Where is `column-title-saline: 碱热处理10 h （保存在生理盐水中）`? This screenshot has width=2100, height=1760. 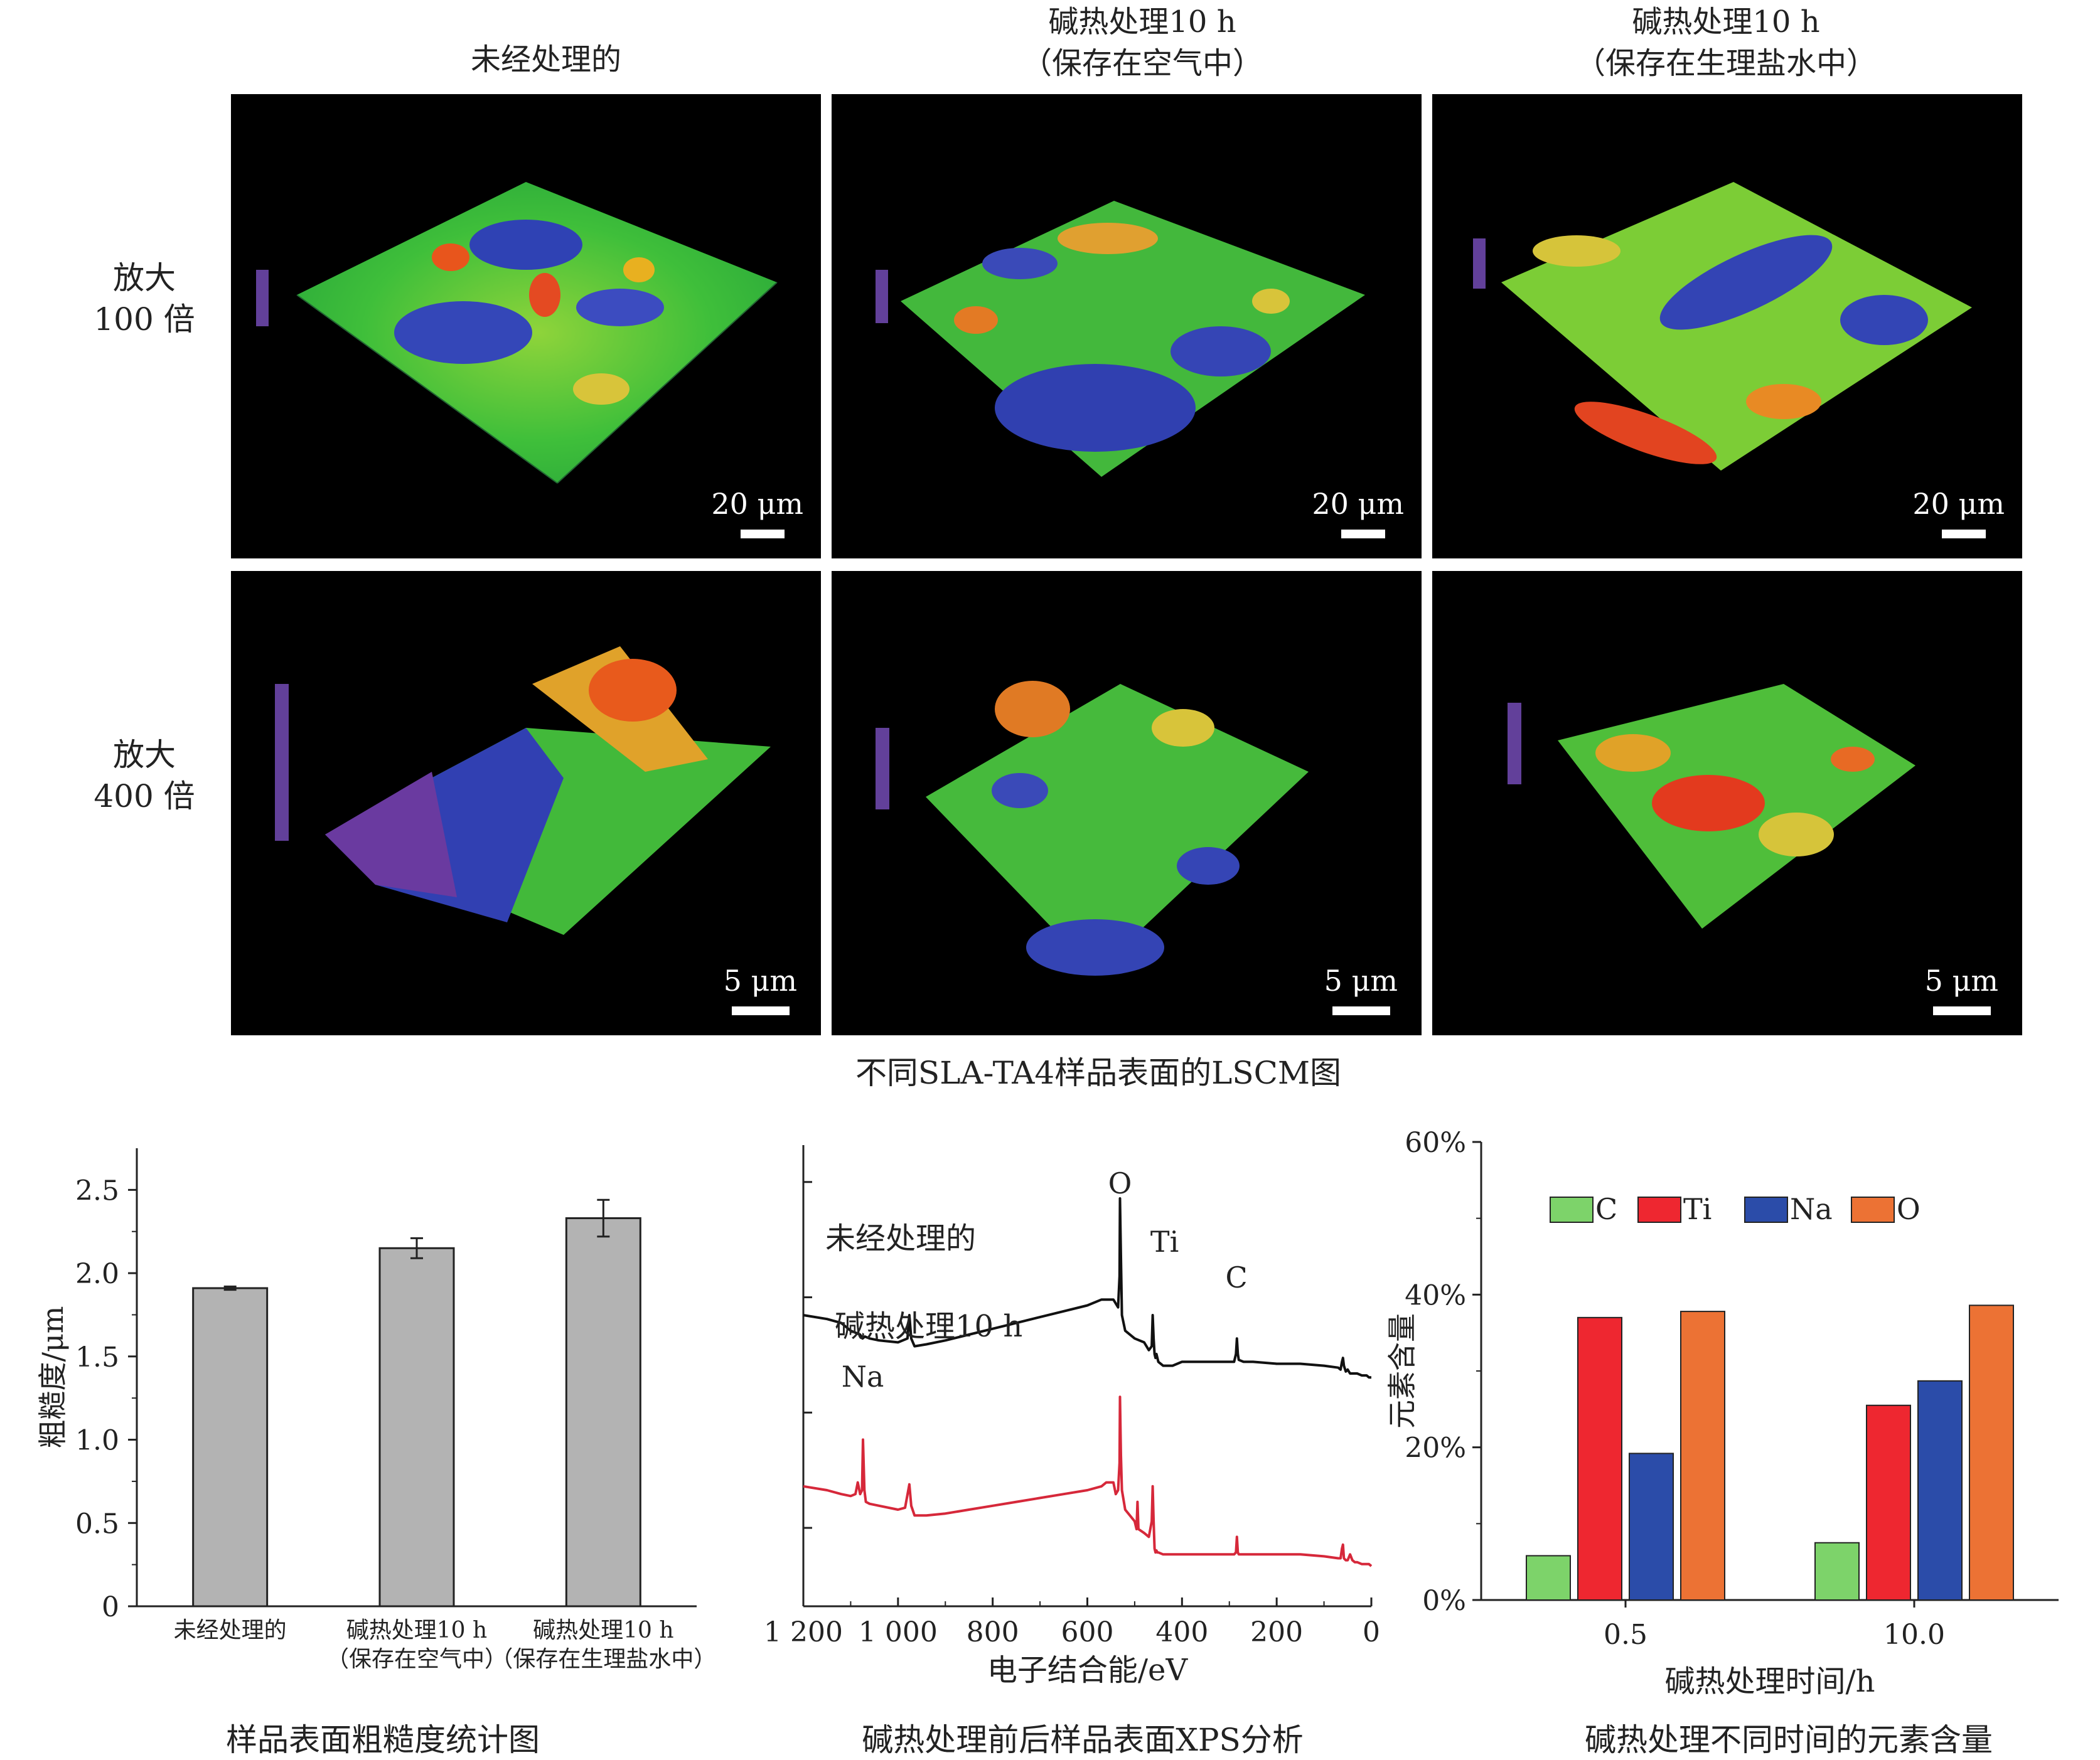
column-title-saline: 碱热处理10 h （保存在生理盐水中） is located at coordinates (1726, 45).